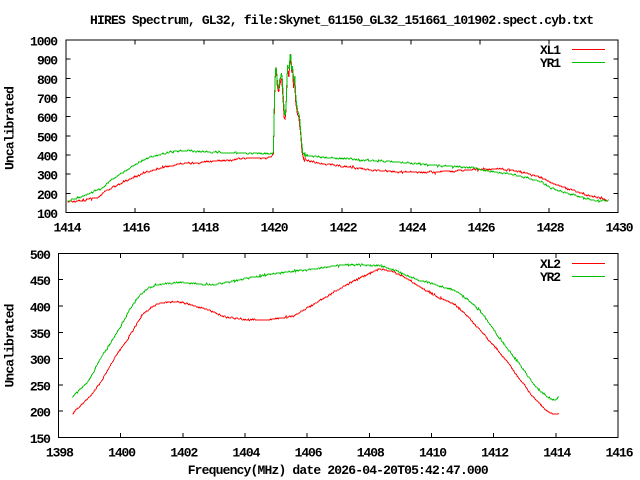  I want to click on svg-text: 150, so click(40, 439).